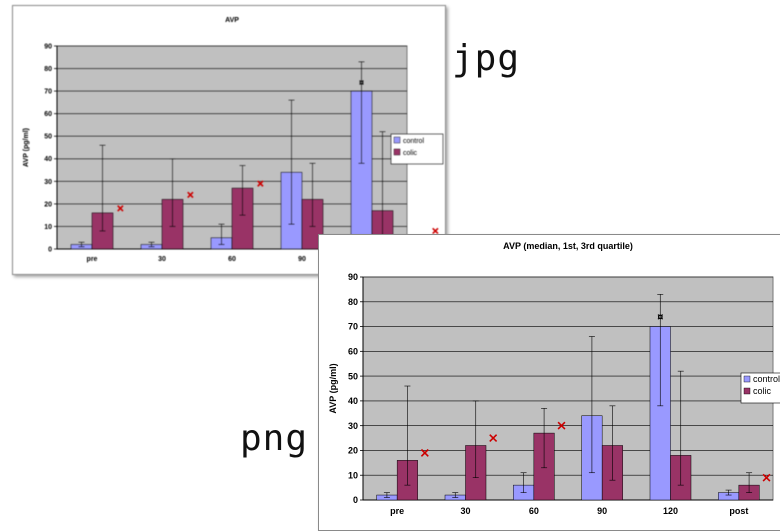  Describe the element at coordinates (48, 227) in the screenshot. I see `jpg-y-tick-label: 10` at that location.